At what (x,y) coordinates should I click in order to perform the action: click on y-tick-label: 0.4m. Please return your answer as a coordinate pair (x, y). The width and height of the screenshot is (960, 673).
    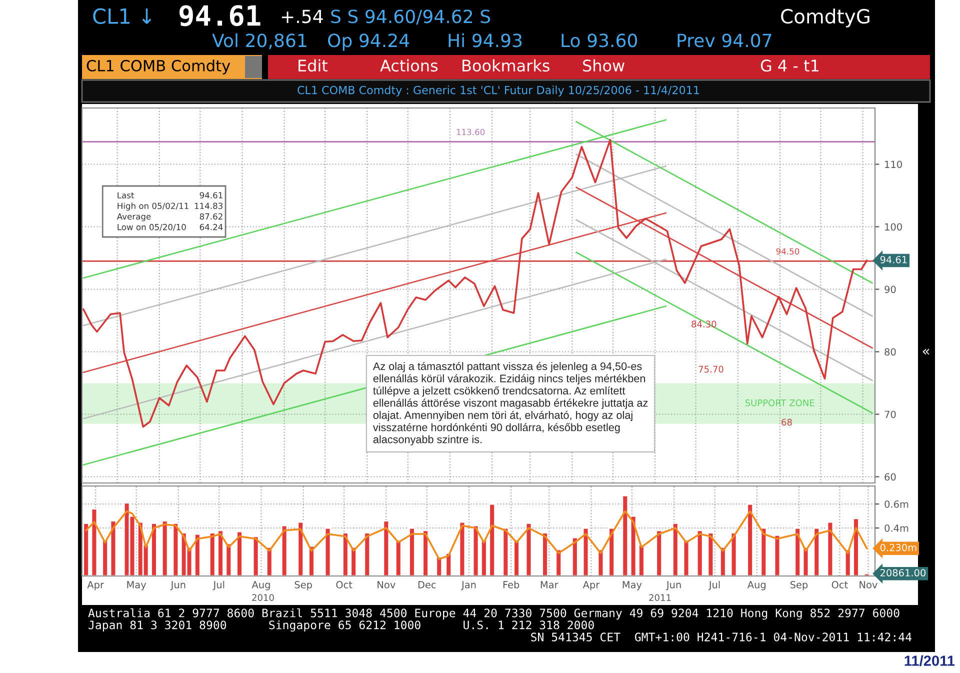
    Looking at the image, I should click on (896, 528).